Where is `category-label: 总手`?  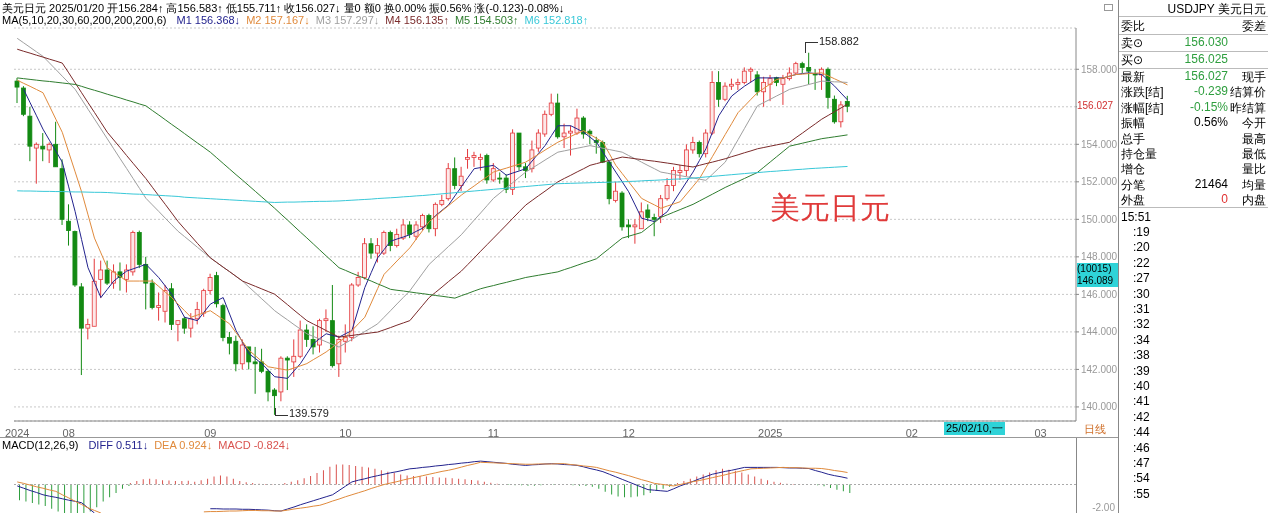
category-label: 总手 is located at coordinates (1133, 139).